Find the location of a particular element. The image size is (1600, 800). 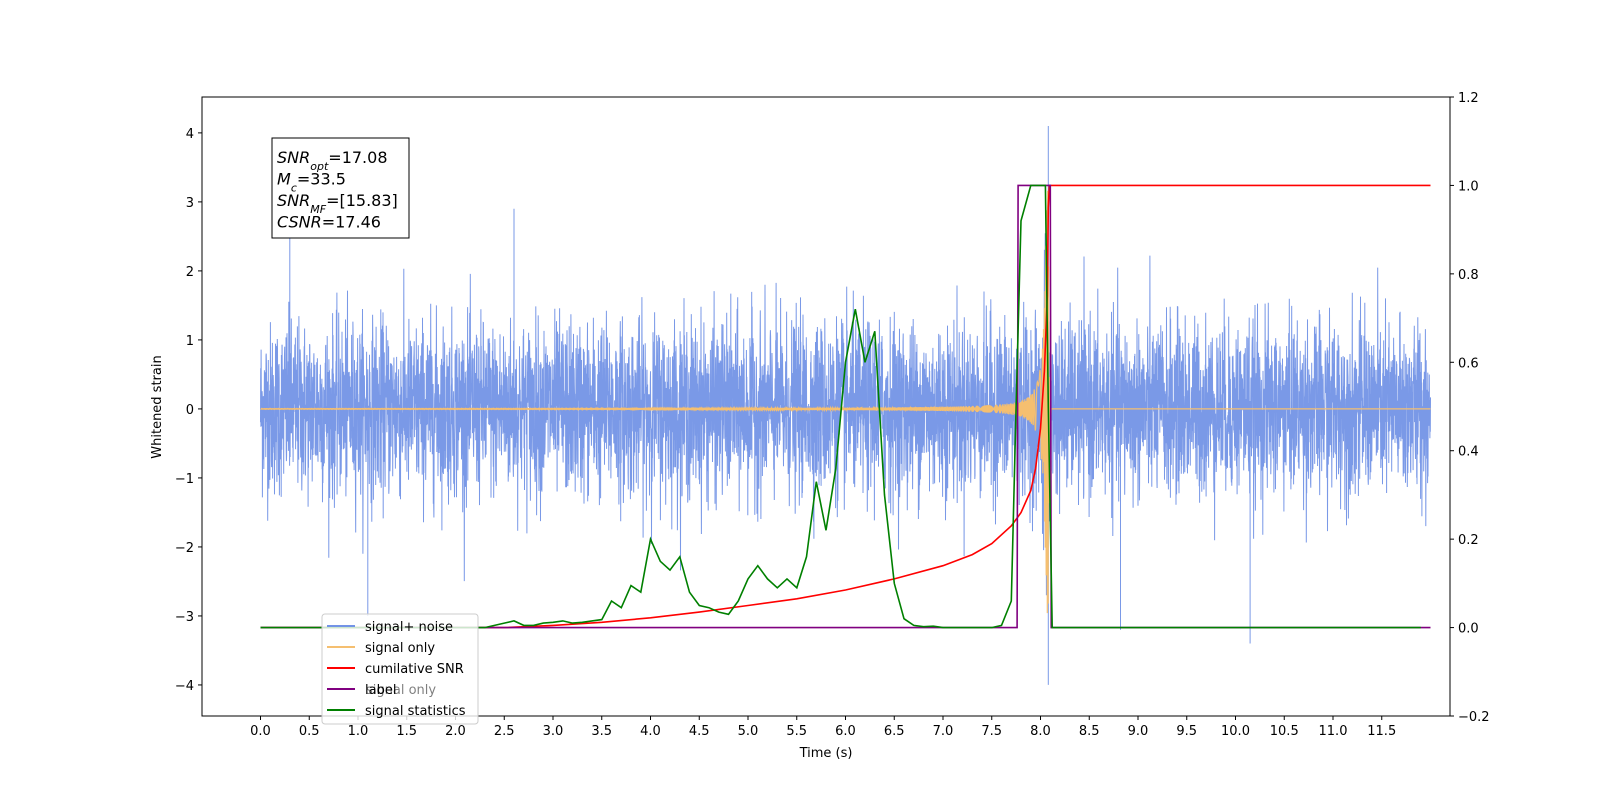

y2-tick-label: 1.0 is located at coordinates (1468, 186).